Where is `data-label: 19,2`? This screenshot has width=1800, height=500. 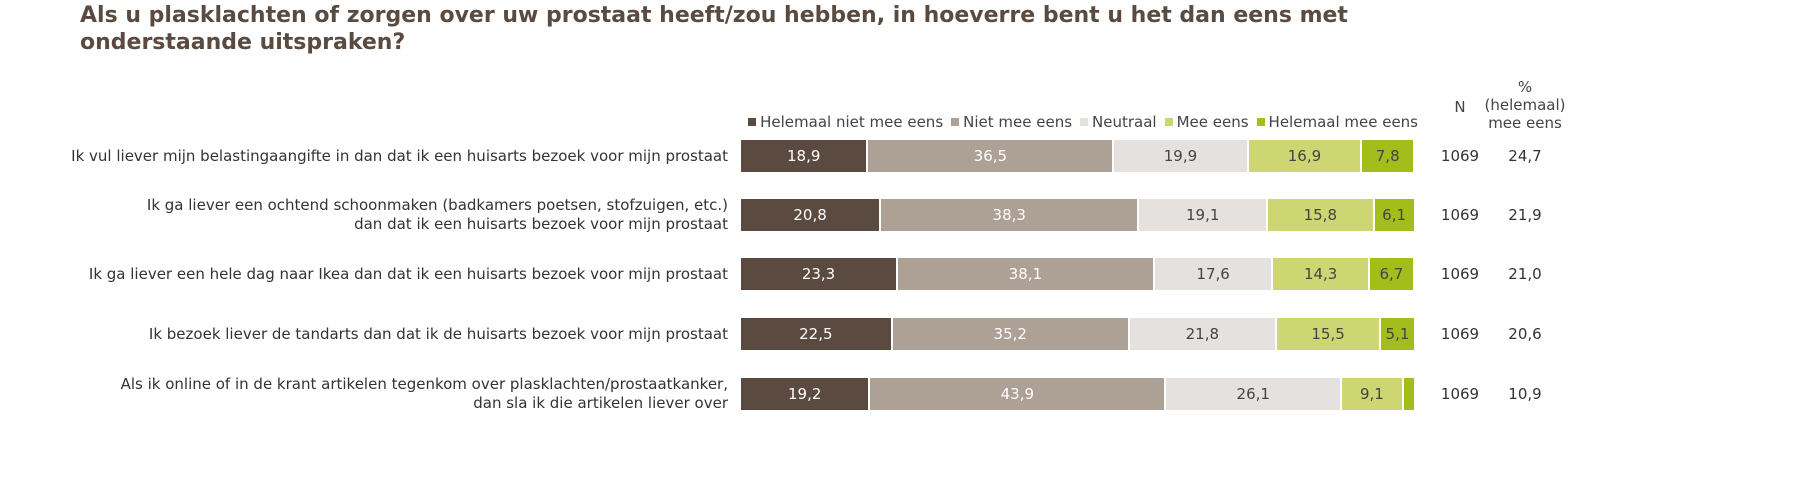
data-label: 19,2 is located at coordinates (805, 394).